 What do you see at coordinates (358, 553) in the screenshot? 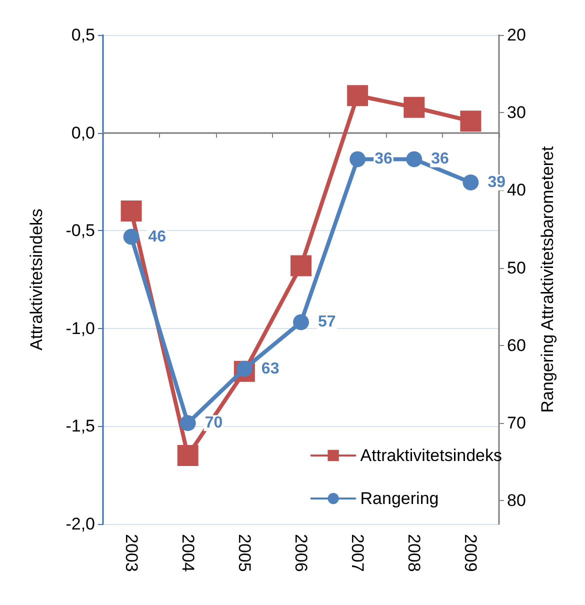
I see `x-tick-label: 2007` at bounding box center [358, 553].